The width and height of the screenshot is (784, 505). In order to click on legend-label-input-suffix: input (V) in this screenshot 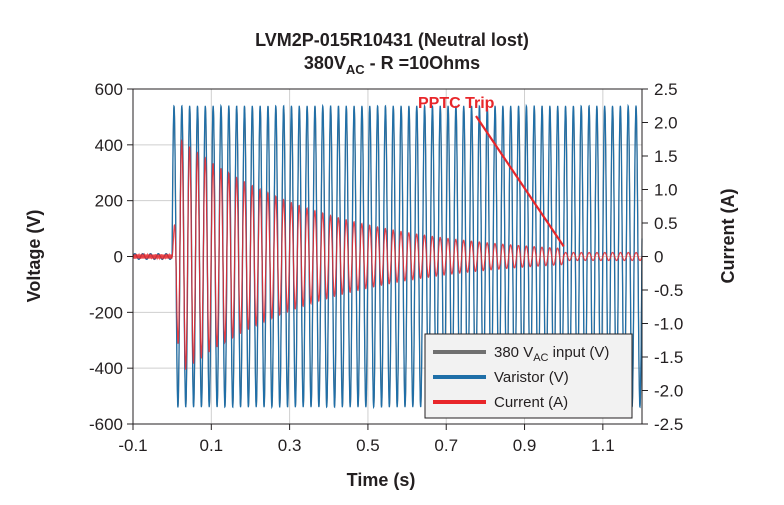, I will do `click(578, 352)`.